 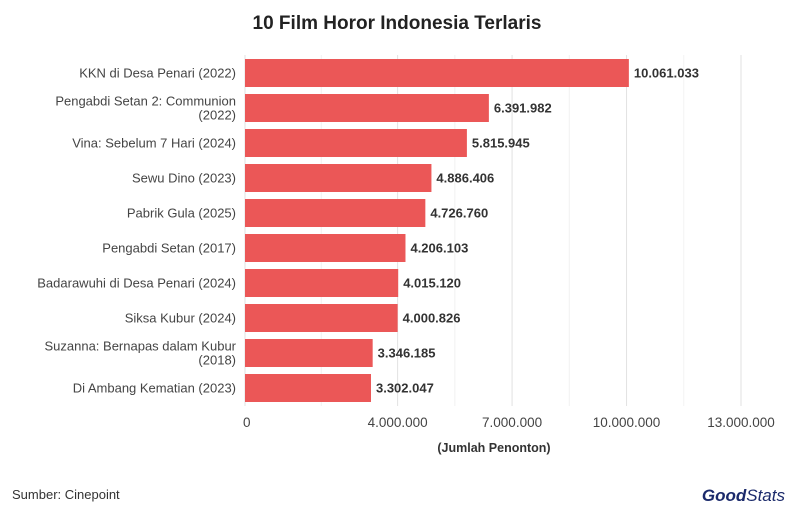 What do you see at coordinates (66, 494) in the screenshot?
I see `source-note: Sumber: Cinepoint` at bounding box center [66, 494].